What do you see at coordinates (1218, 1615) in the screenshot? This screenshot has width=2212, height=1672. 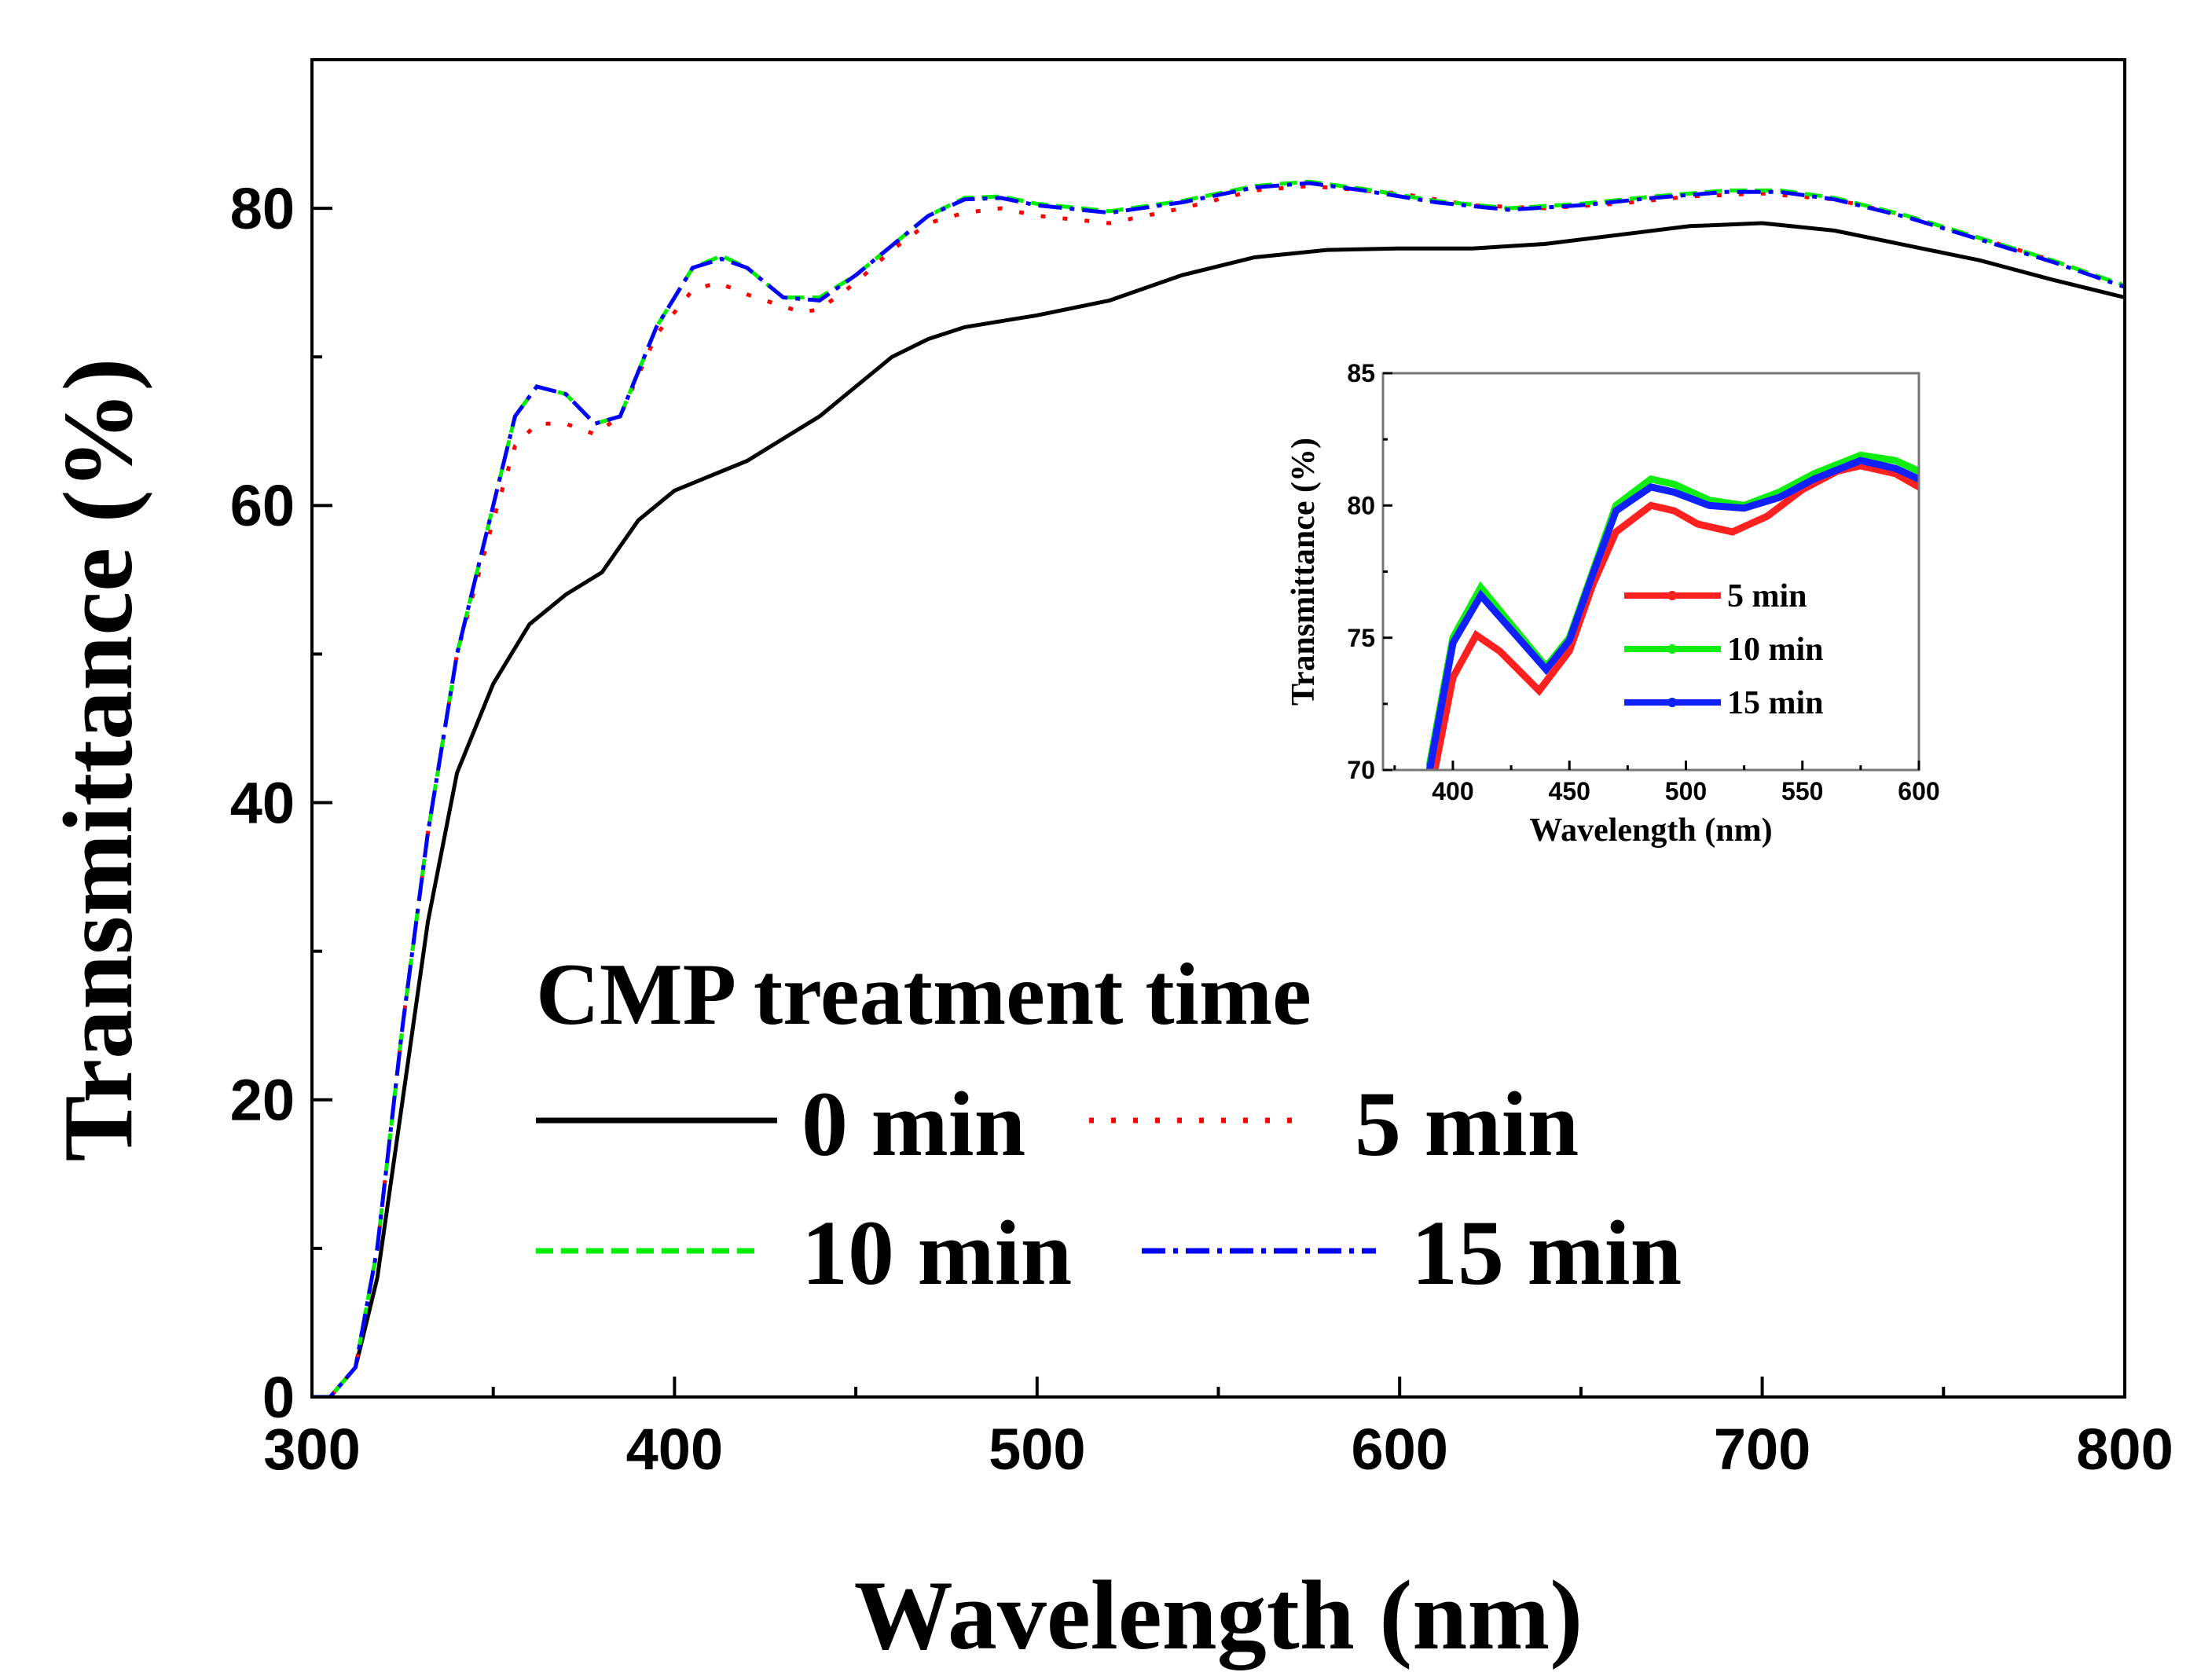 I see `main-x-axis-title: Wavelength (nm)` at bounding box center [1218, 1615].